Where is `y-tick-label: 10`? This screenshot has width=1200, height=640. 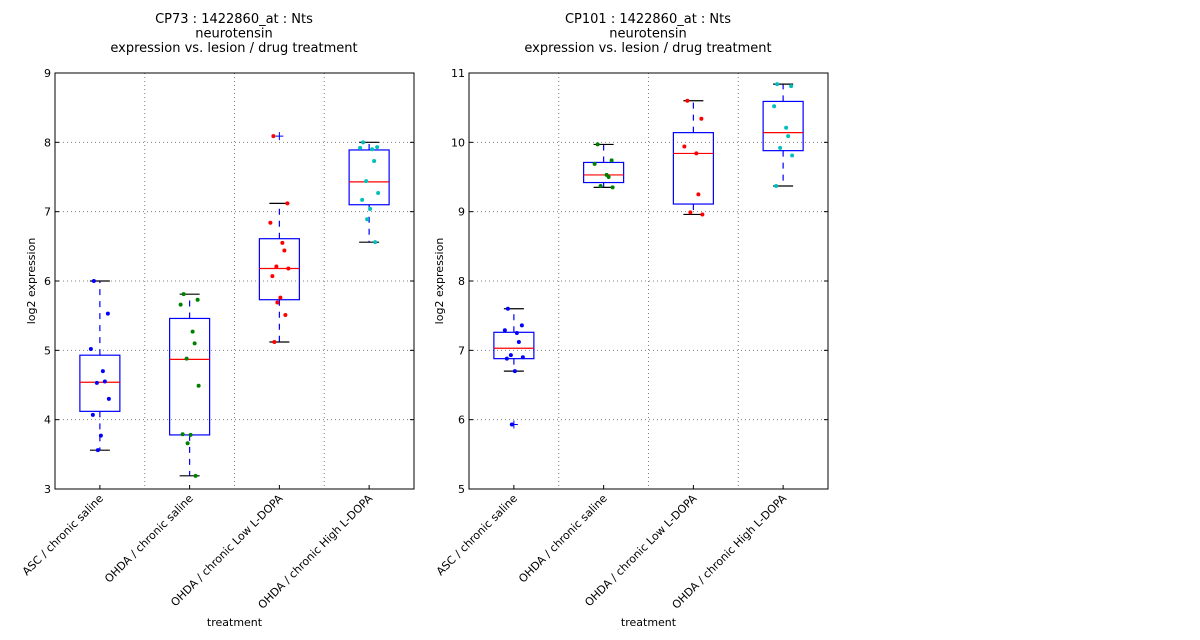 y-tick-label: 10 is located at coordinates (458, 142).